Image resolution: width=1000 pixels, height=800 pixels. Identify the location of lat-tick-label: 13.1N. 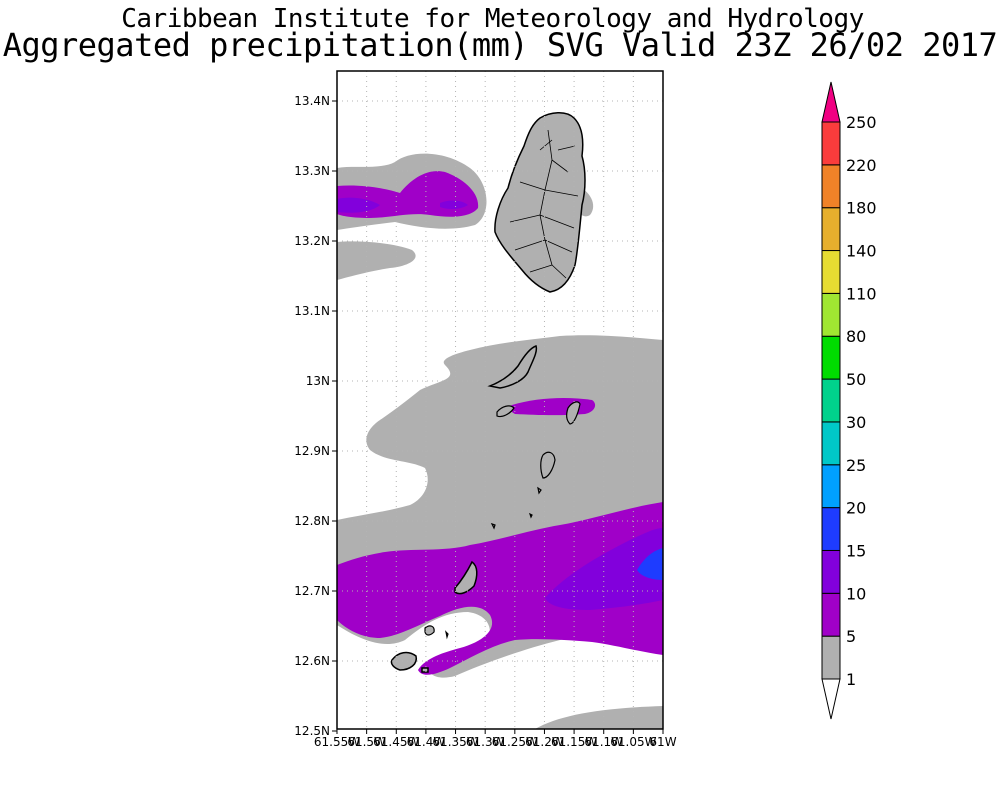
(312, 311).